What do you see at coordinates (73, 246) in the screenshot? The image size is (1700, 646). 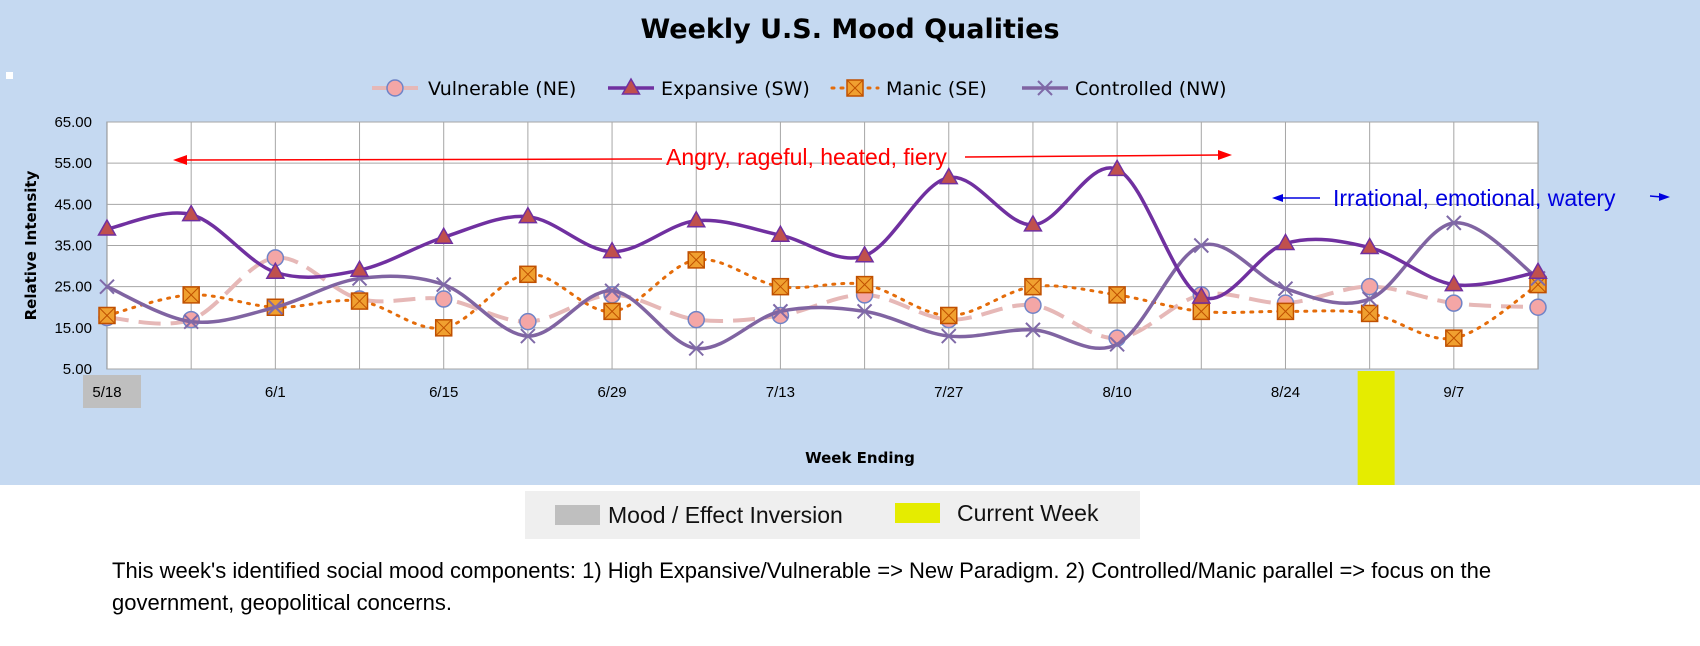 I see `y-axis-ticks: 5.00 15.00 25.00 35.00 45.00 55.00 65.00` at bounding box center [73, 246].